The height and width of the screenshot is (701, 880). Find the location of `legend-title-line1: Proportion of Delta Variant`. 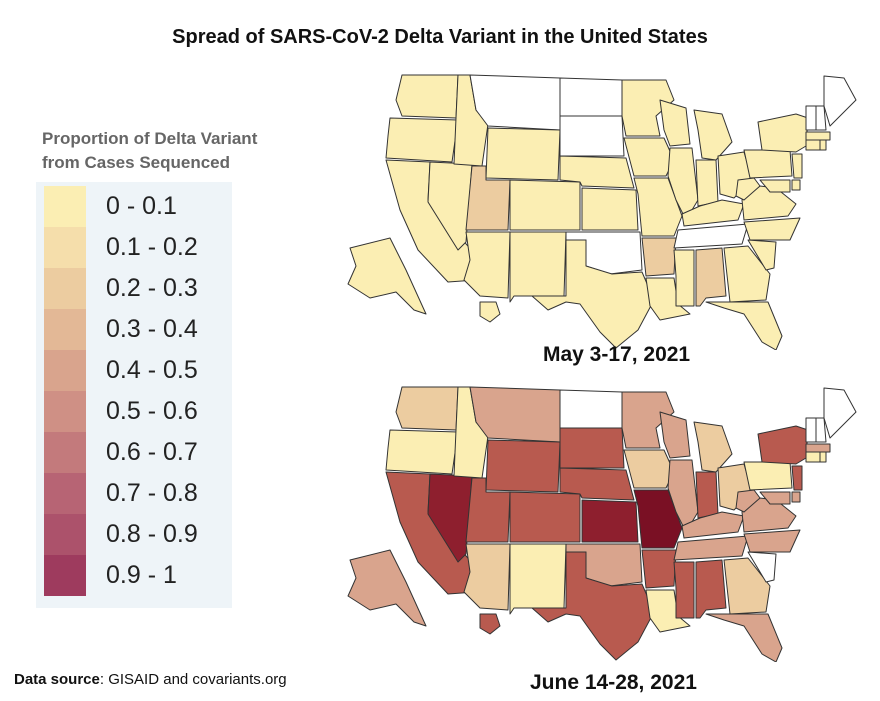

legend-title-line1: Proportion of Delta Variant is located at coordinates (150, 138).